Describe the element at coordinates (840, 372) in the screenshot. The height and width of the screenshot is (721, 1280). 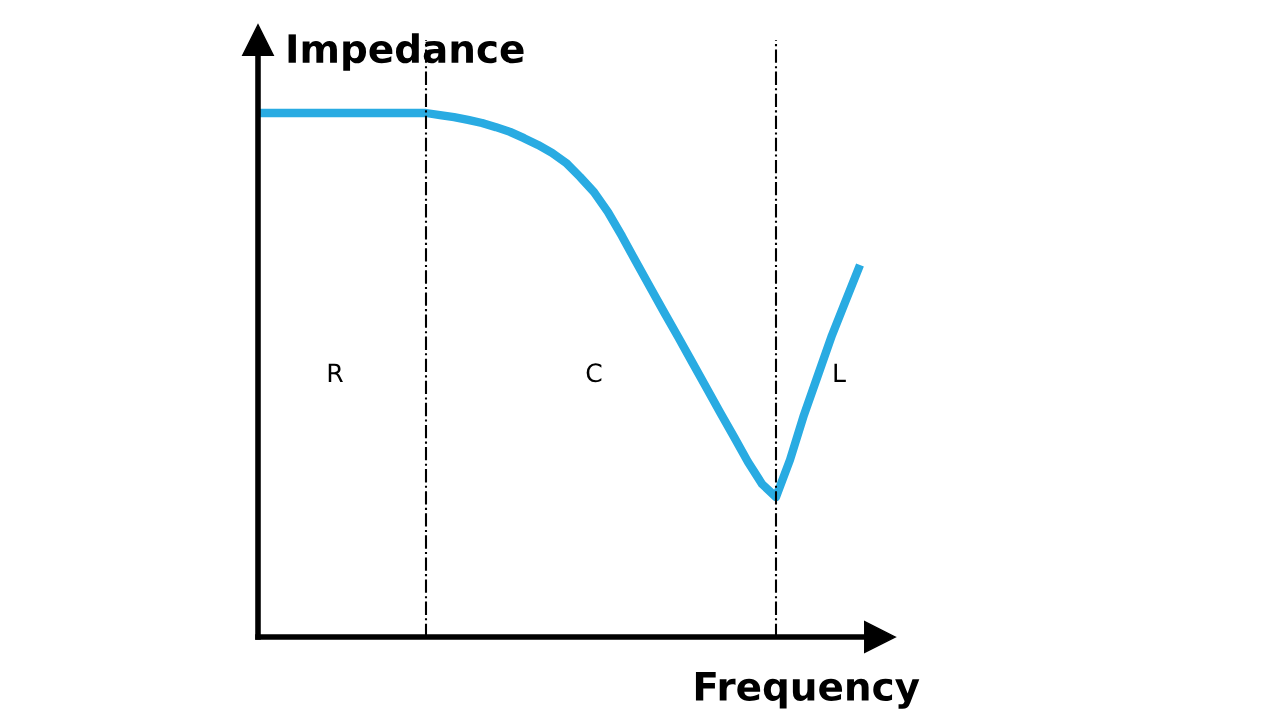
I see `annotation: L` at that location.